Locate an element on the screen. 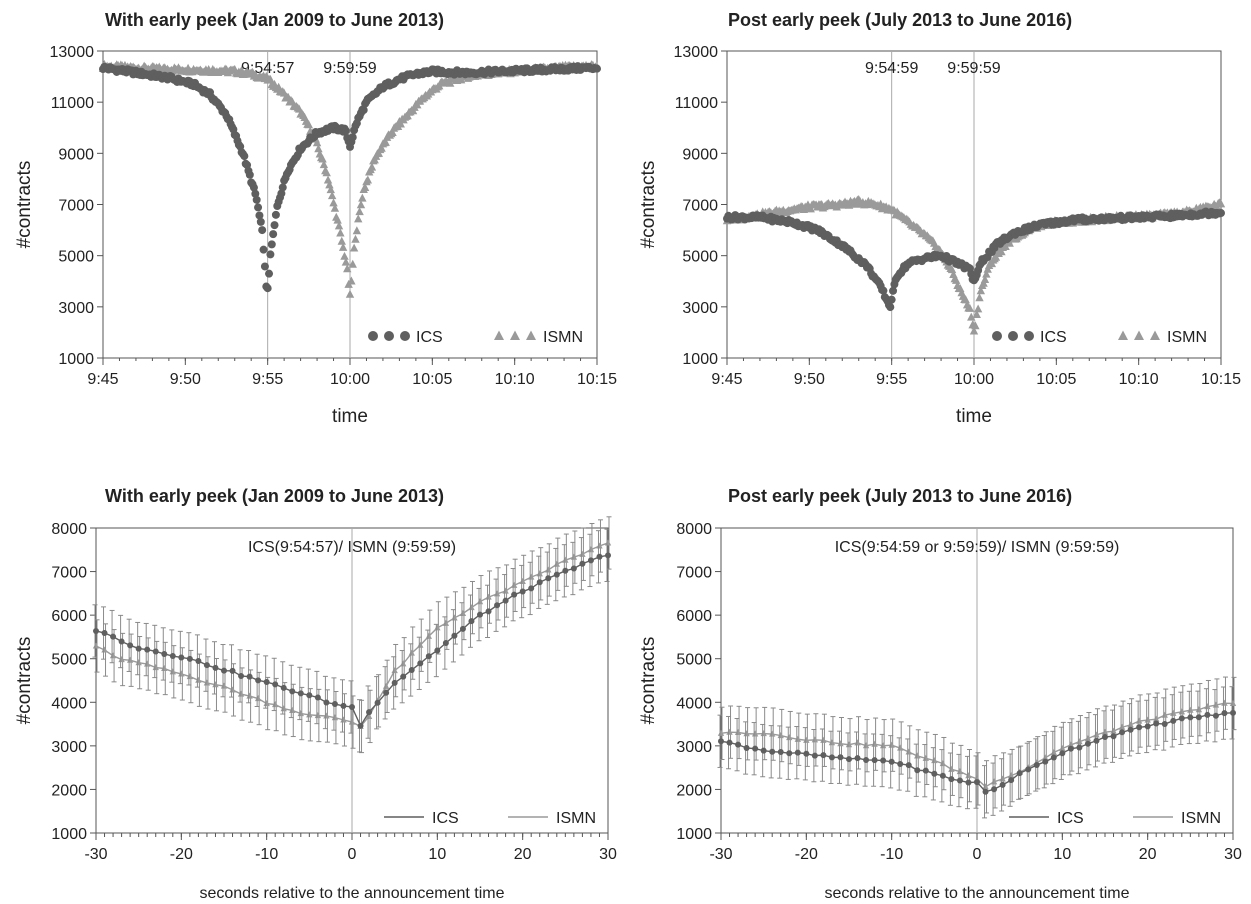 The image size is (1251, 904). x-tick-label: 10:15 is located at coordinates (597, 379).